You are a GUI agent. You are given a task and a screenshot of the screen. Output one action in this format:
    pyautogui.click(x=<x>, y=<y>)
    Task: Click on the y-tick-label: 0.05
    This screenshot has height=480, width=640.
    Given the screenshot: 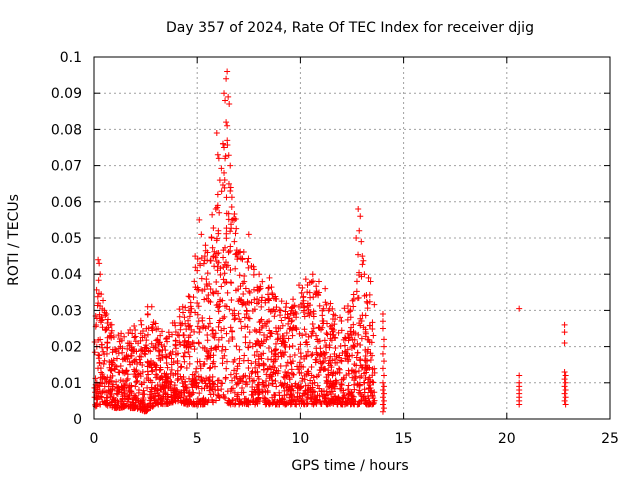 What is the action you would take?
    pyautogui.click(x=66, y=239)
    